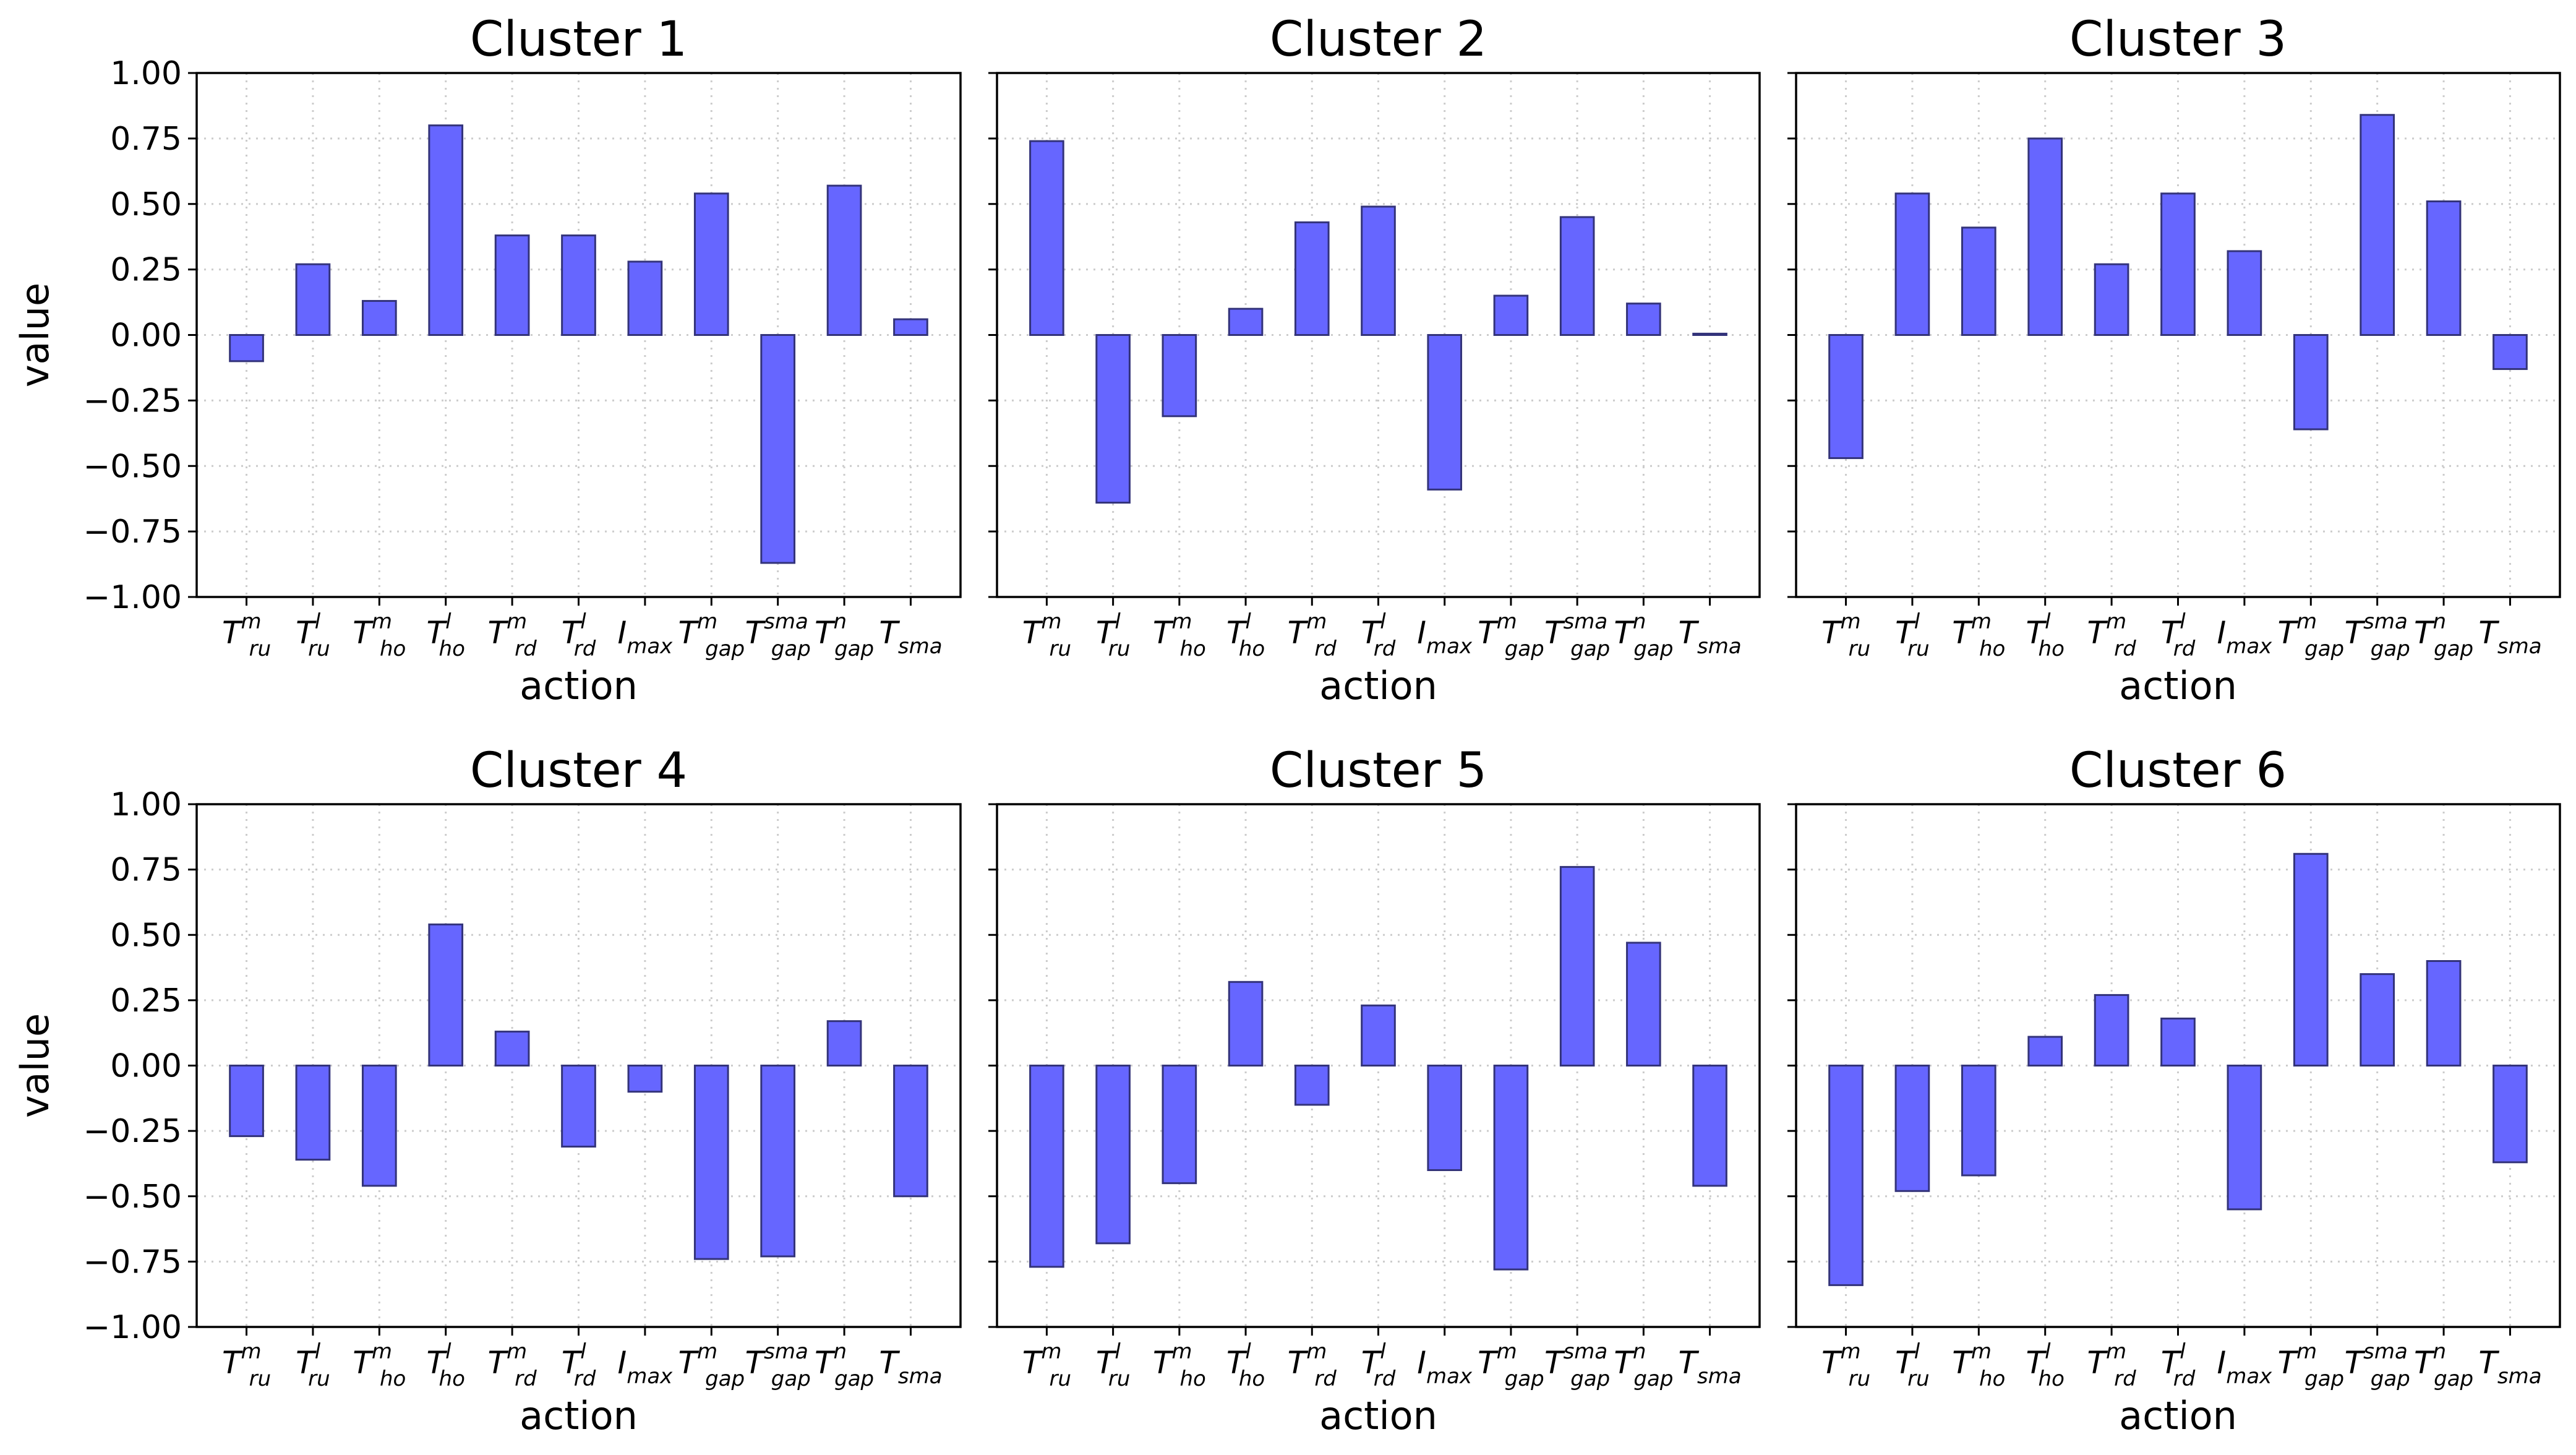 This screenshot has height=1455, width=2576. I want to click on y-tick-label: 1.00, so click(146, 73).